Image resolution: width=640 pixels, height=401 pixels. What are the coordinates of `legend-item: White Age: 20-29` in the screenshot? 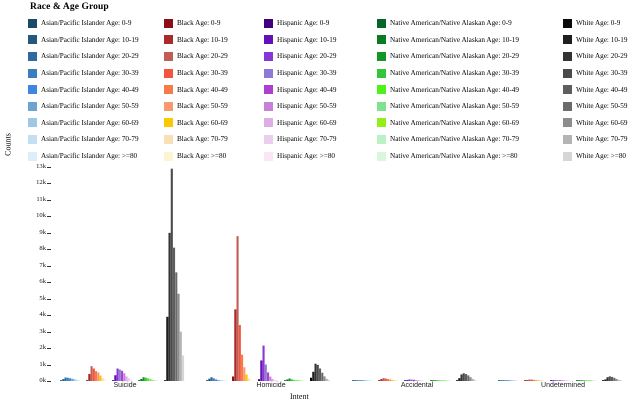 It's located at (601, 56).